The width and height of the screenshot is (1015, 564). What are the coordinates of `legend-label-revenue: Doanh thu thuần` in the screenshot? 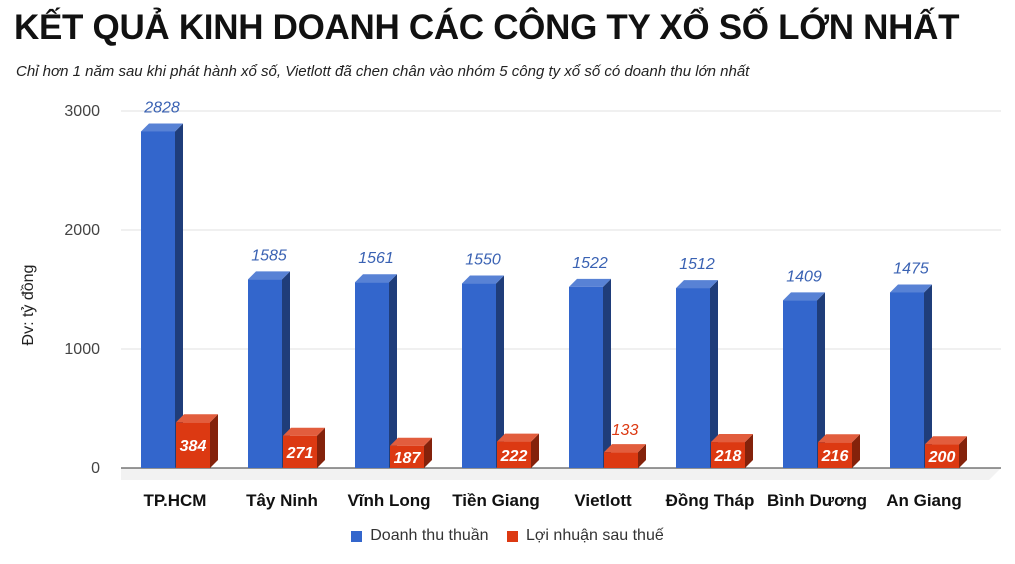 It's located at (429, 535).